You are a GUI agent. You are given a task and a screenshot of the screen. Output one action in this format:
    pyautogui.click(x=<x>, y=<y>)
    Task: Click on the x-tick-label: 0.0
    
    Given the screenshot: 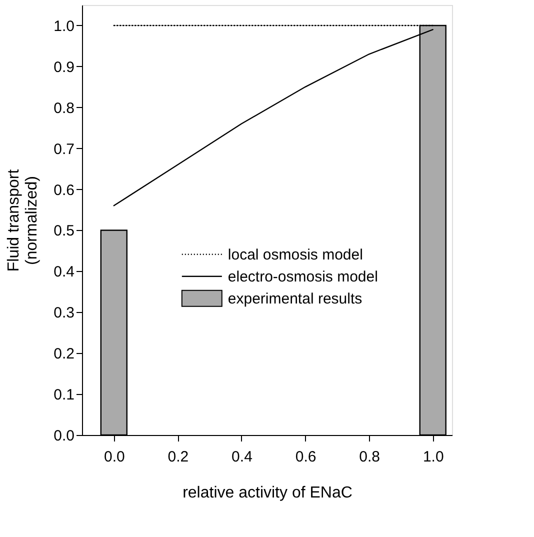 What is the action you would take?
    pyautogui.click(x=114, y=457)
    